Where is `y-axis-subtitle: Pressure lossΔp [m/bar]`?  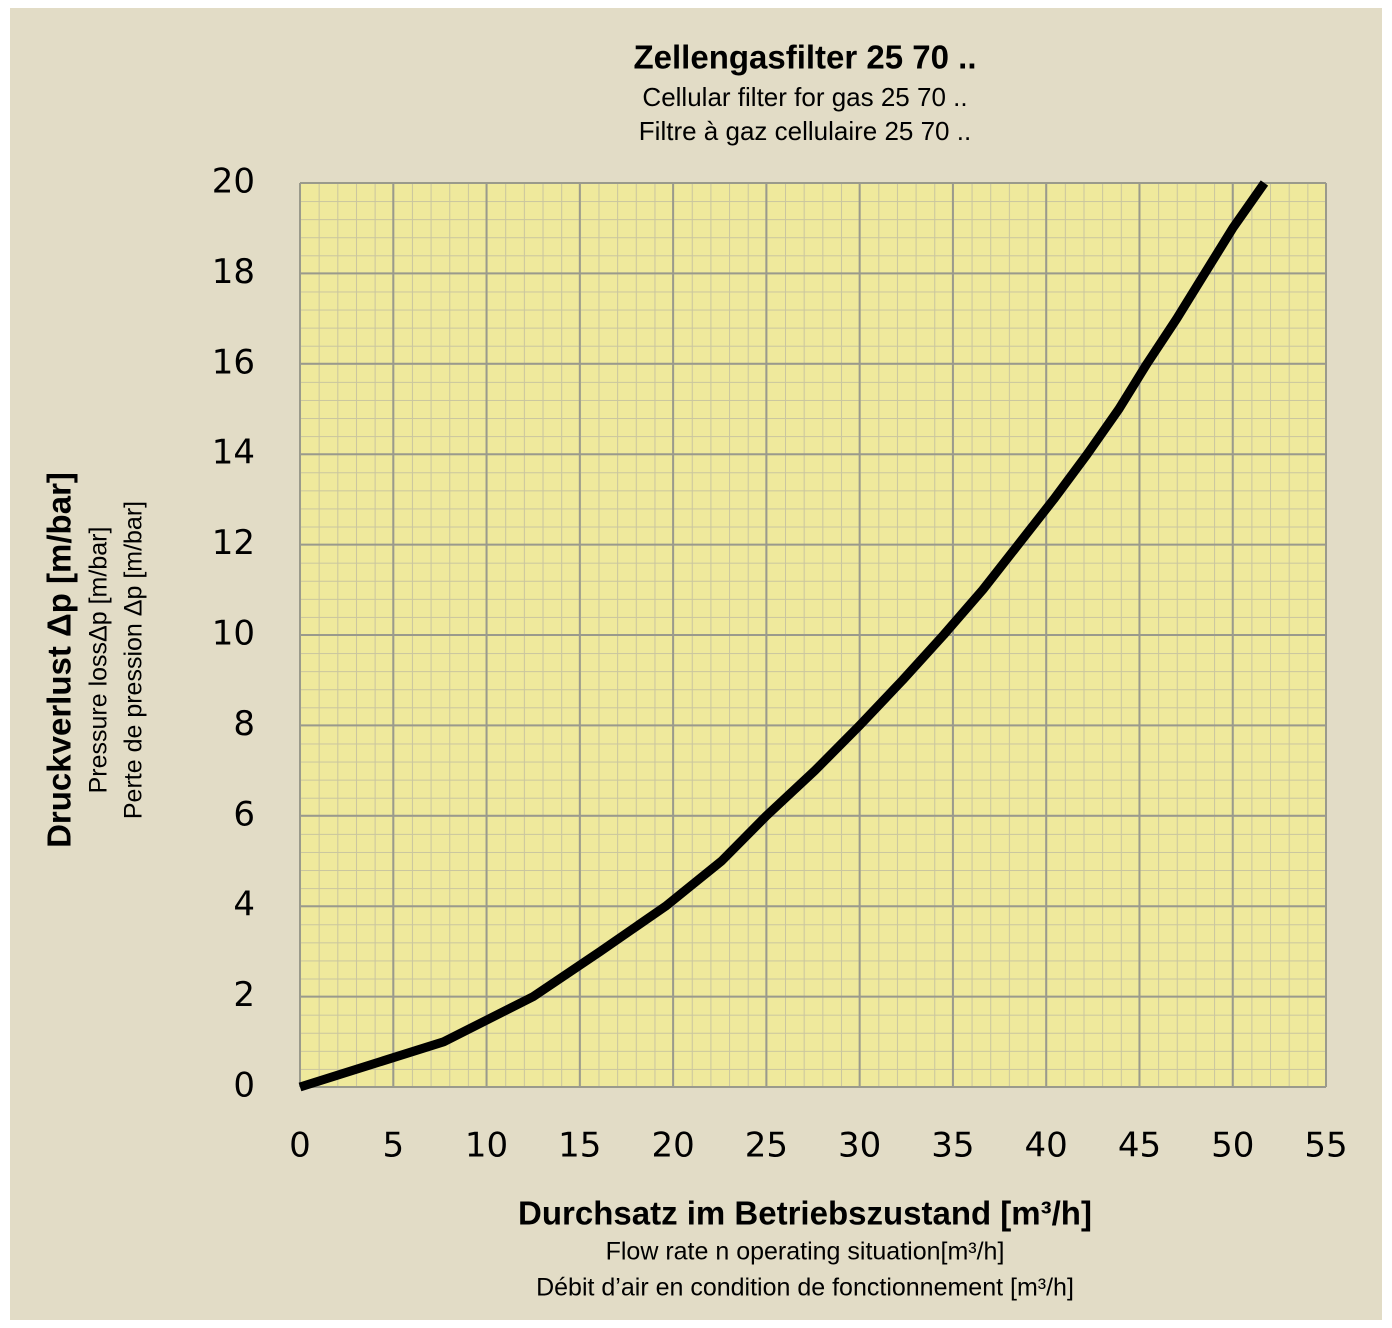 y-axis-subtitle: Pressure lossΔp [m/bar] is located at coordinates (99, 660).